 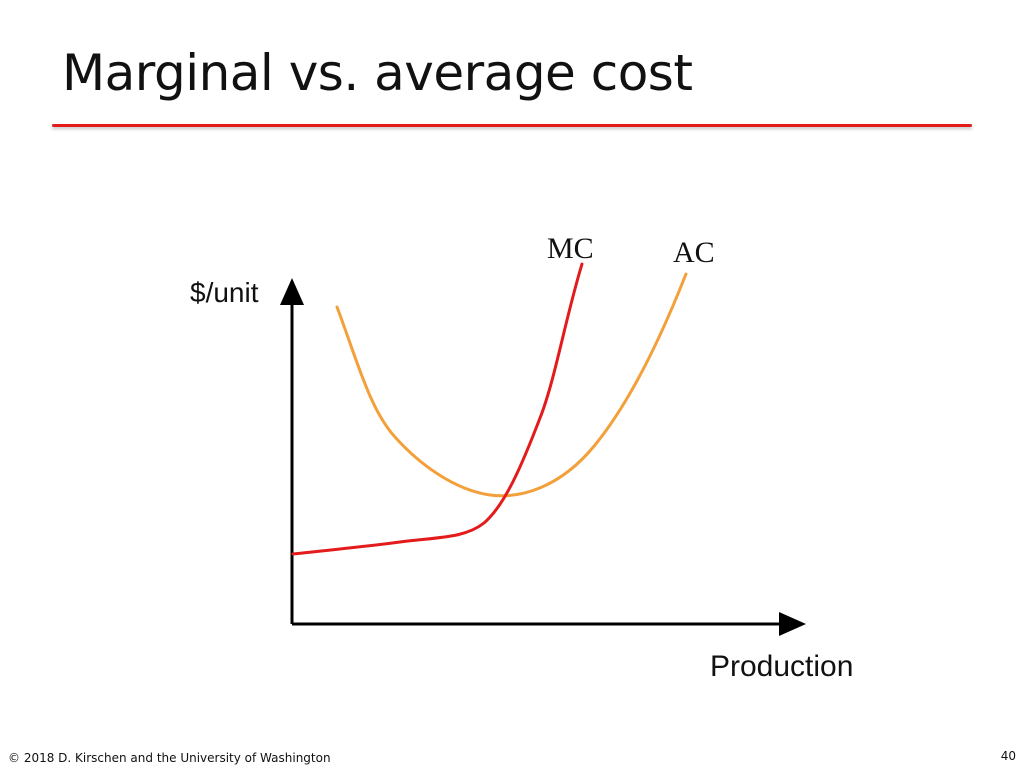 What do you see at coordinates (224, 292) in the screenshot?
I see `y-axis-label: $/unit` at bounding box center [224, 292].